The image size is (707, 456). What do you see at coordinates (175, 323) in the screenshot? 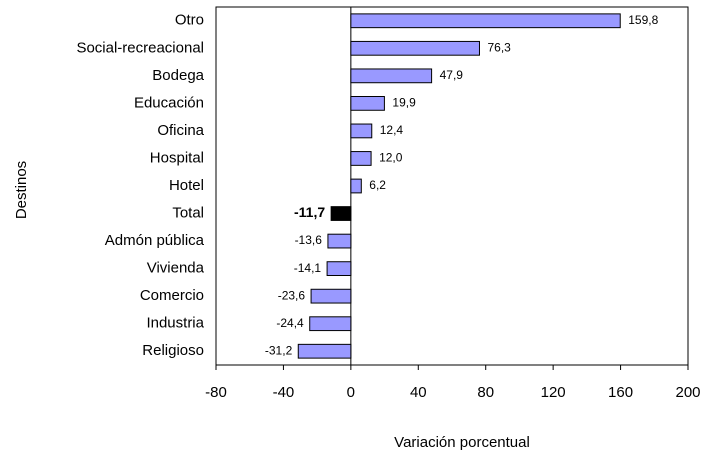
I see `y-tick-label: Industria` at bounding box center [175, 323].